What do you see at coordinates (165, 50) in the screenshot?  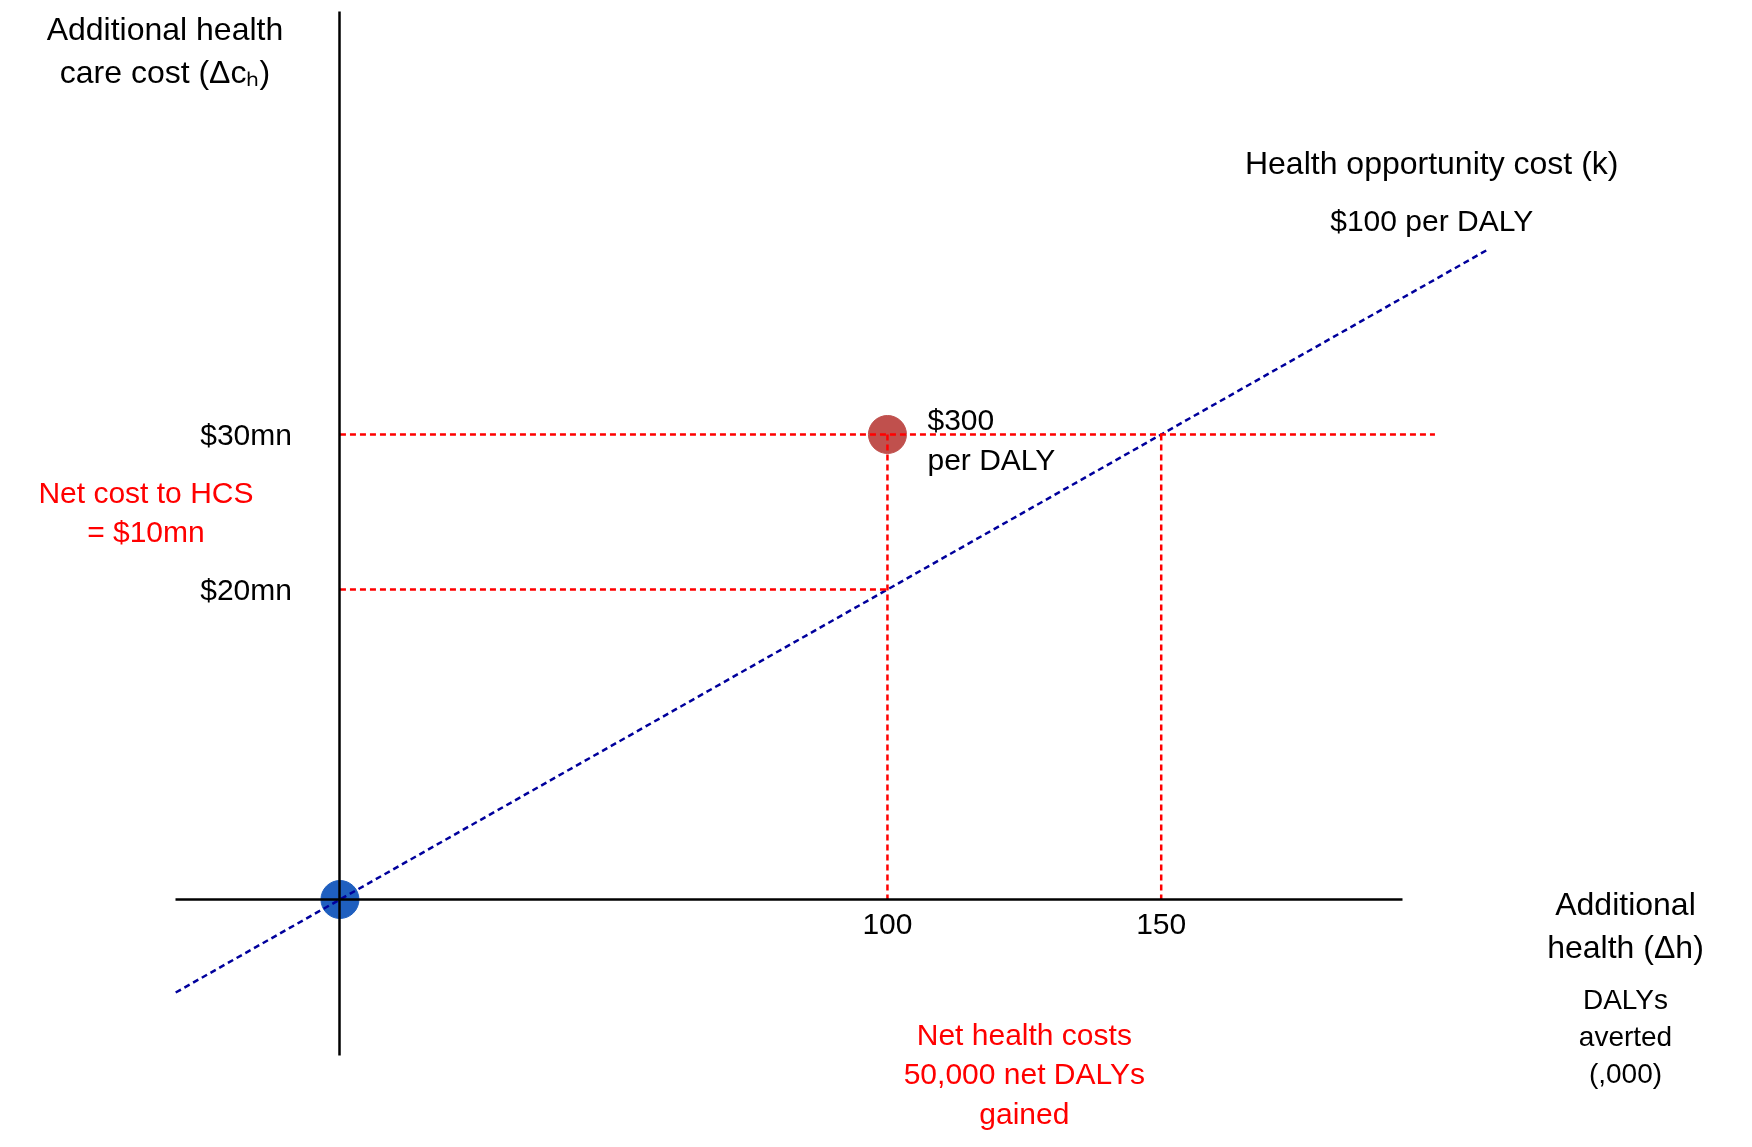 I see `y-axis-title: Additional health care cost (Δcₕ)` at bounding box center [165, 50].